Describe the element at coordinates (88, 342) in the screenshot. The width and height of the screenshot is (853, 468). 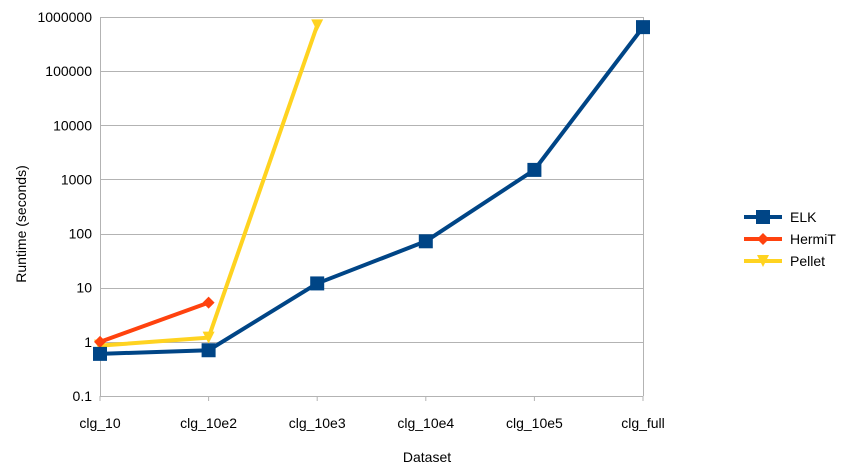
I see `y-tick-label: 1` at that location.